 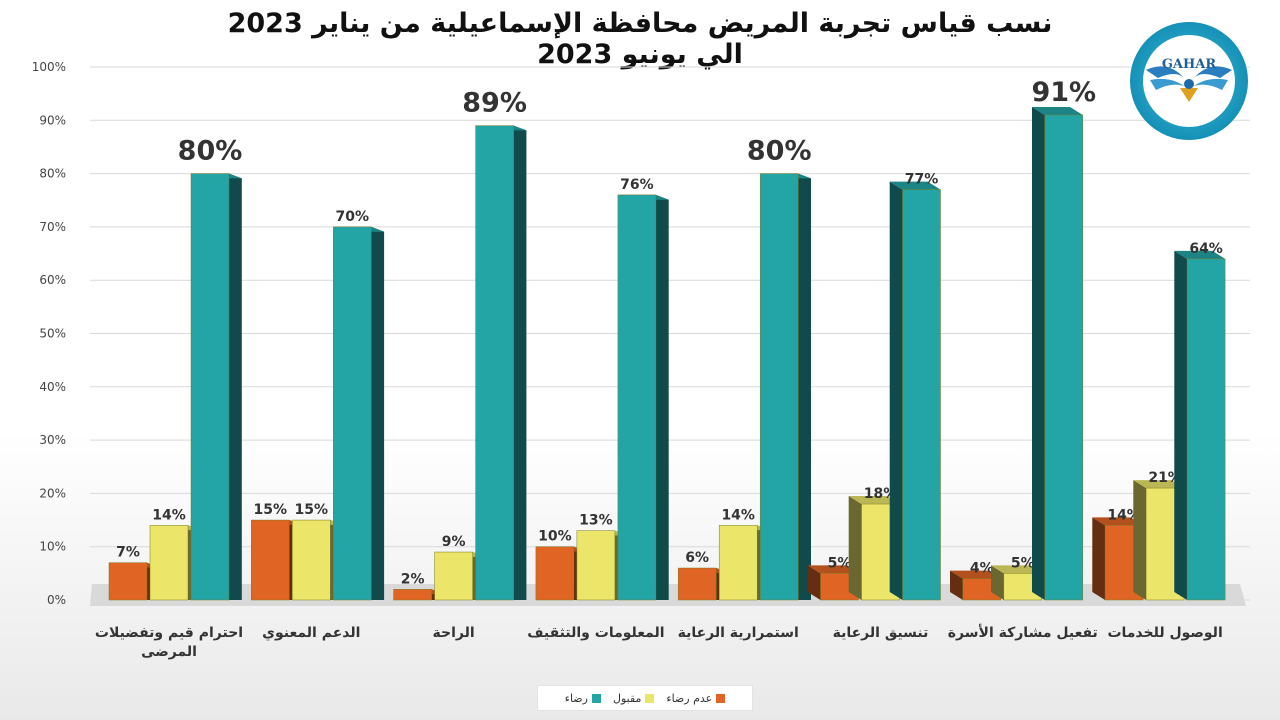 I want to click on x-tick-label: الدعم المعنوي, so click(x=311, y=633).